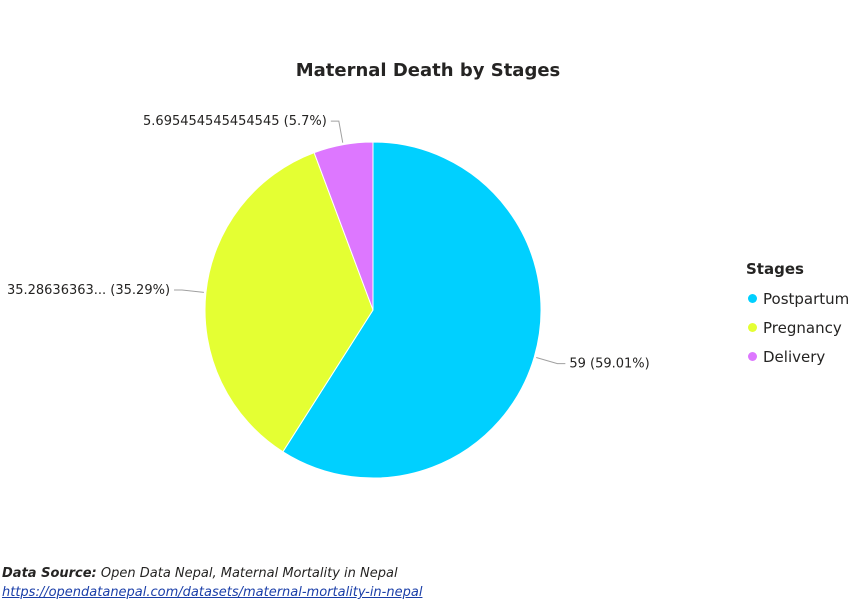  Describe the element at coordinates (609, 364) in the screenshot. I see `data-label-postpartum: 59 (59.01%)` at that location.